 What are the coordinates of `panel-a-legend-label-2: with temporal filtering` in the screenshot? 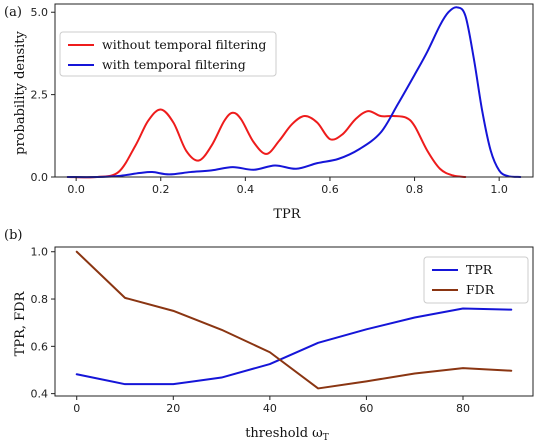 It's located at (174, 64).